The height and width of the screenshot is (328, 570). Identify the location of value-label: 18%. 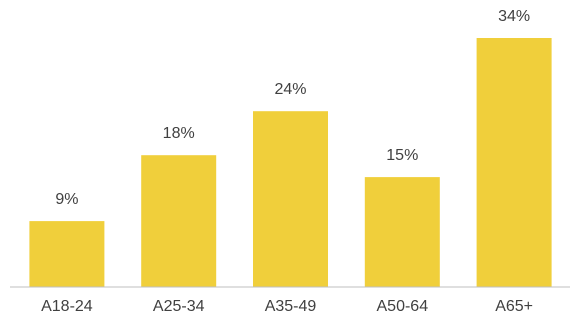
(179, 133).